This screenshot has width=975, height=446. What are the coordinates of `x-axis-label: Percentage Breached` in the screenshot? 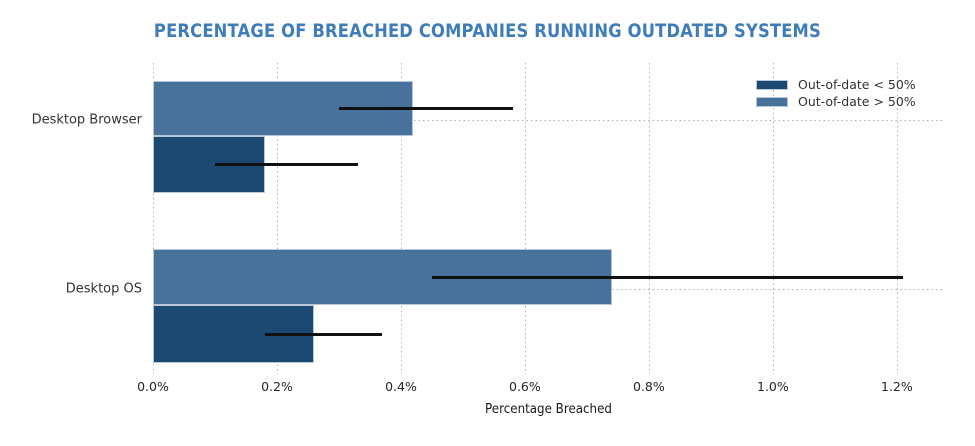 It's located at (548, 409).